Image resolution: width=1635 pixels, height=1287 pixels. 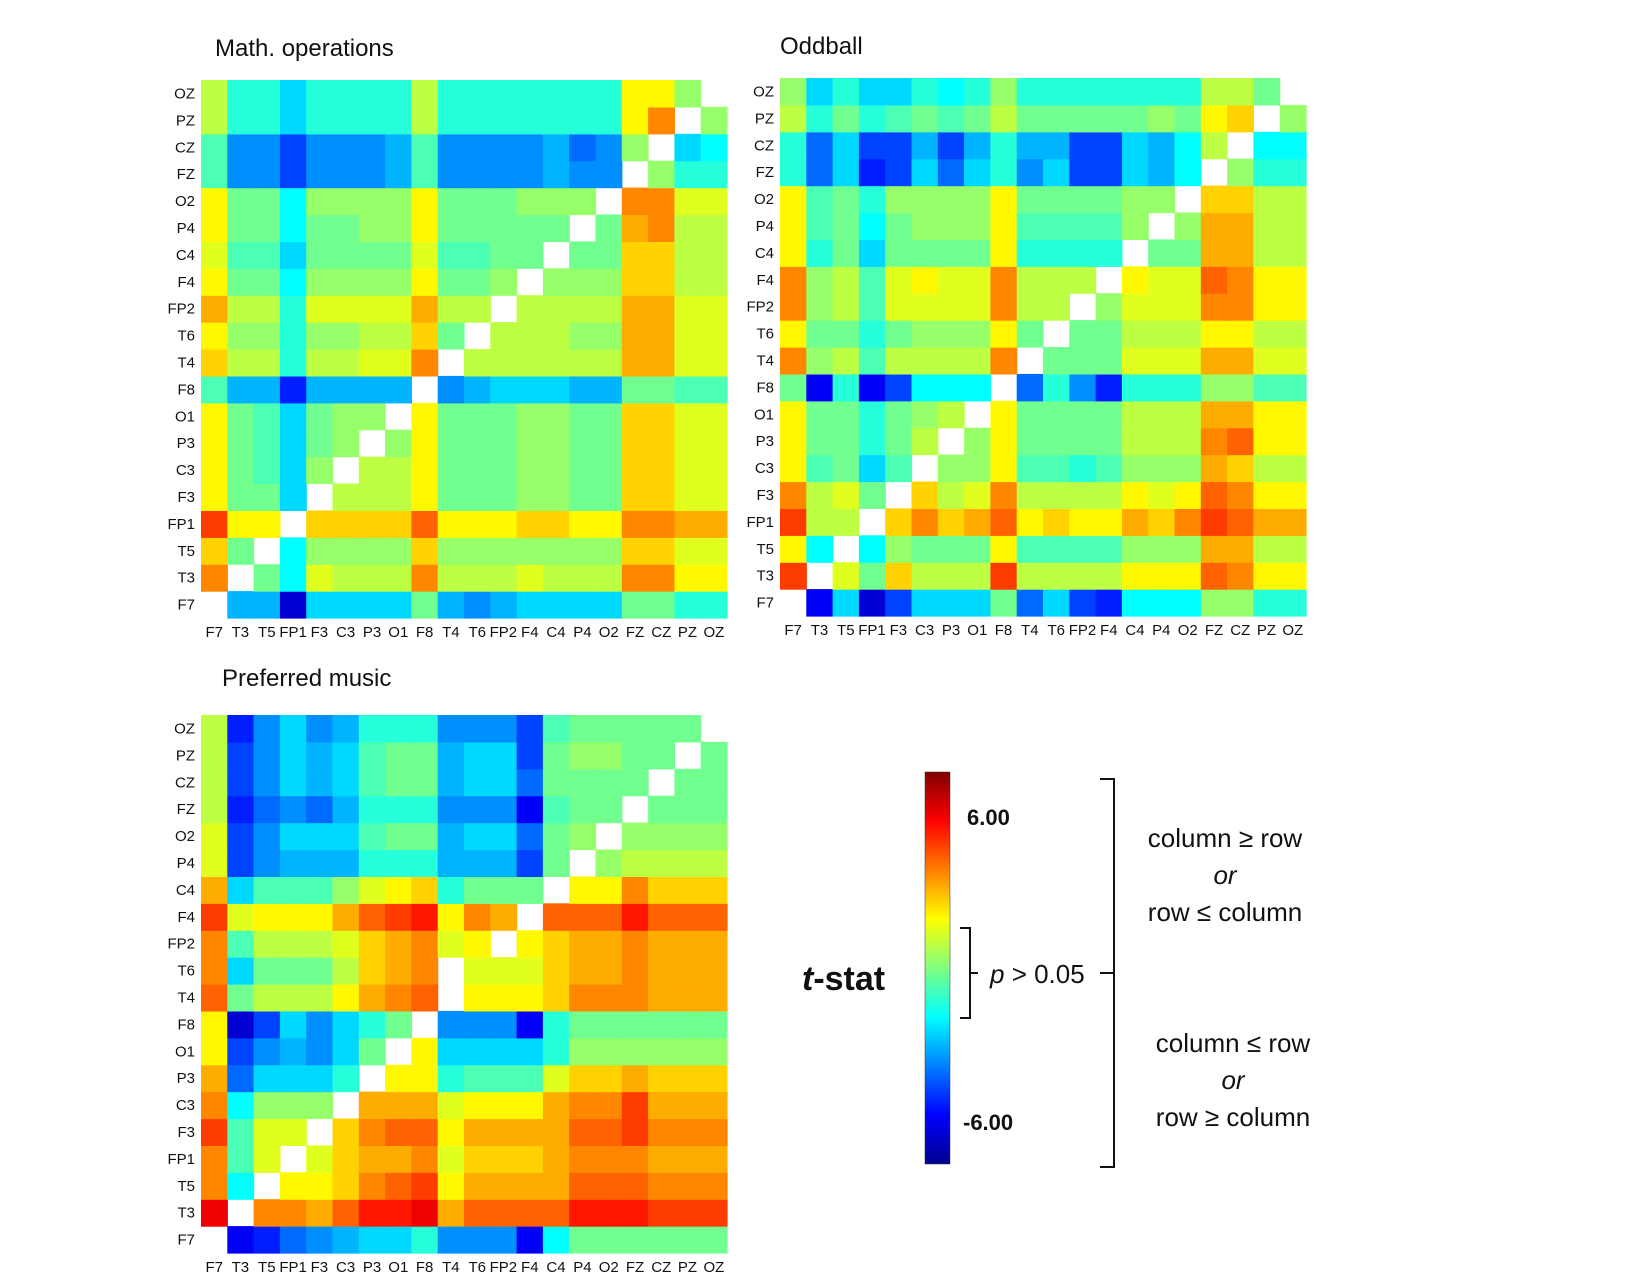 What do you see at coordinates (661, 470) in the screenshot?
I see `heatmap-cell-C3-CZ` at bounding box center [661, 470].